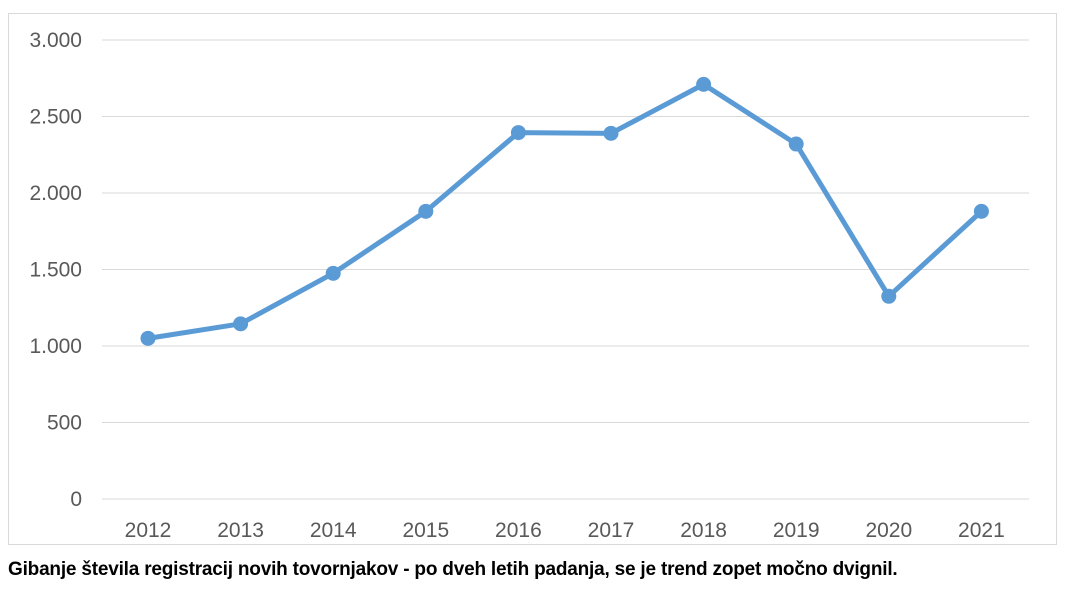 This screenshot has height=598, width=1073. I want to click on y-tick-label: 1.000, so click(55, 346).